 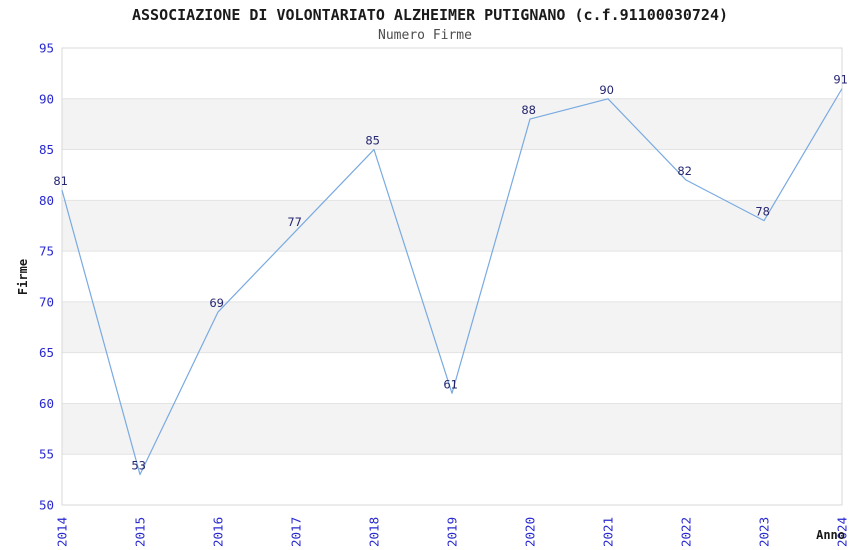 What do you see at coordinates (372, 141) in the screenshot?
I see `data-point-label: 85` at bounding box center [372, 141].